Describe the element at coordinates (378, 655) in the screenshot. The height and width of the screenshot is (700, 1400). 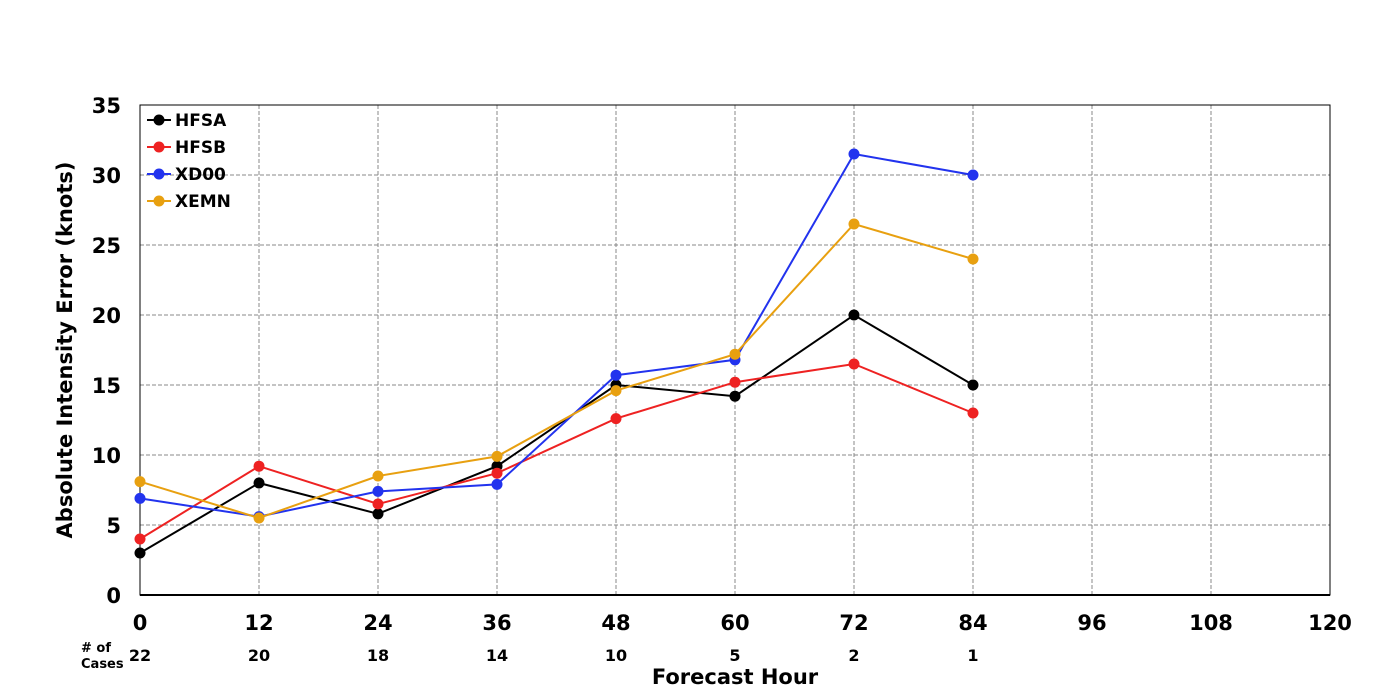
I see `cases-count: 18` at that location.